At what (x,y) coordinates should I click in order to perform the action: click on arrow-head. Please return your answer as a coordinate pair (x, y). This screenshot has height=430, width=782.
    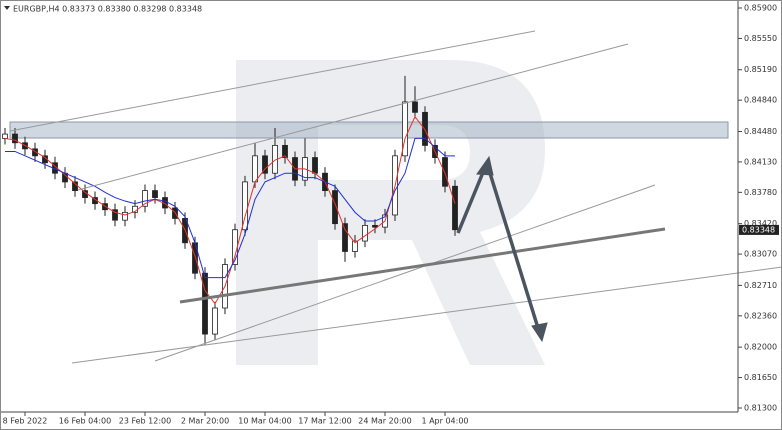
    Looking at the image, I should click on (539, 332).